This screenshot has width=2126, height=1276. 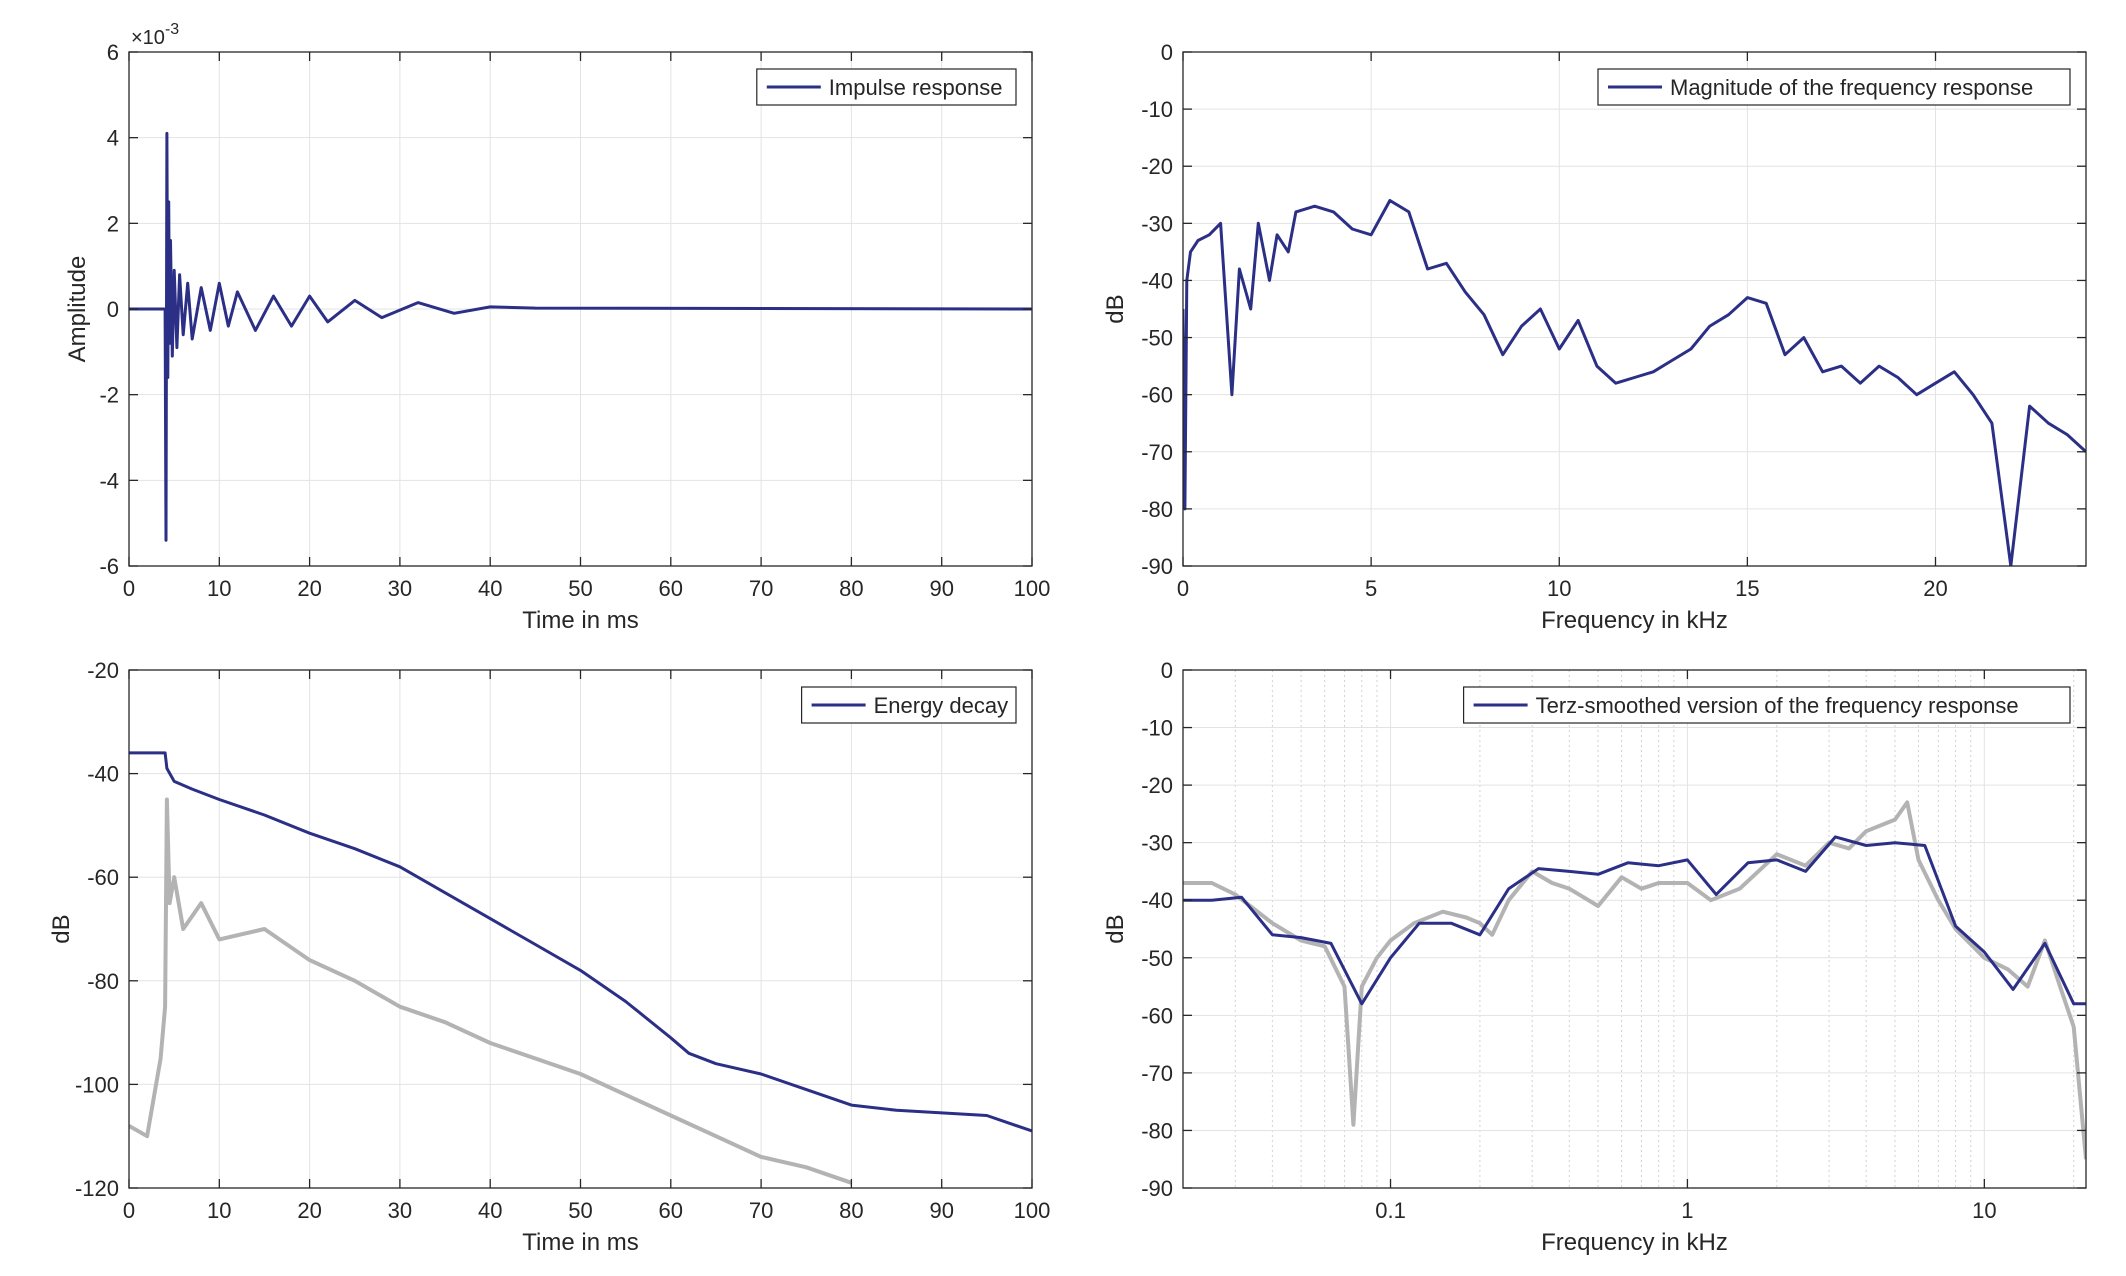 What do you see at coordinates (309, 1210) in the screenshot?
I see `energy-x-tick-label: 20` at bounding box center [309, 1210].